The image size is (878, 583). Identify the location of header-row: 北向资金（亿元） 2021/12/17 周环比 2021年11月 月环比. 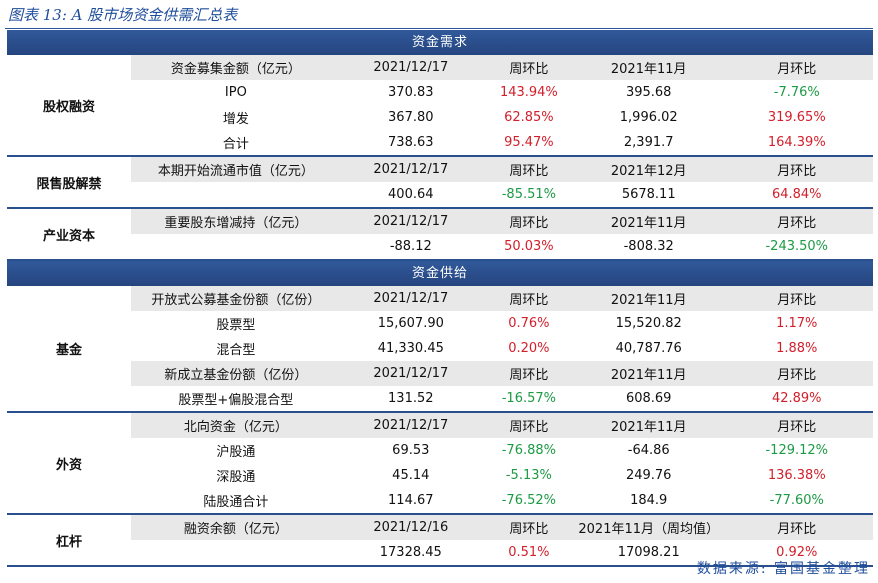
(502, 425).